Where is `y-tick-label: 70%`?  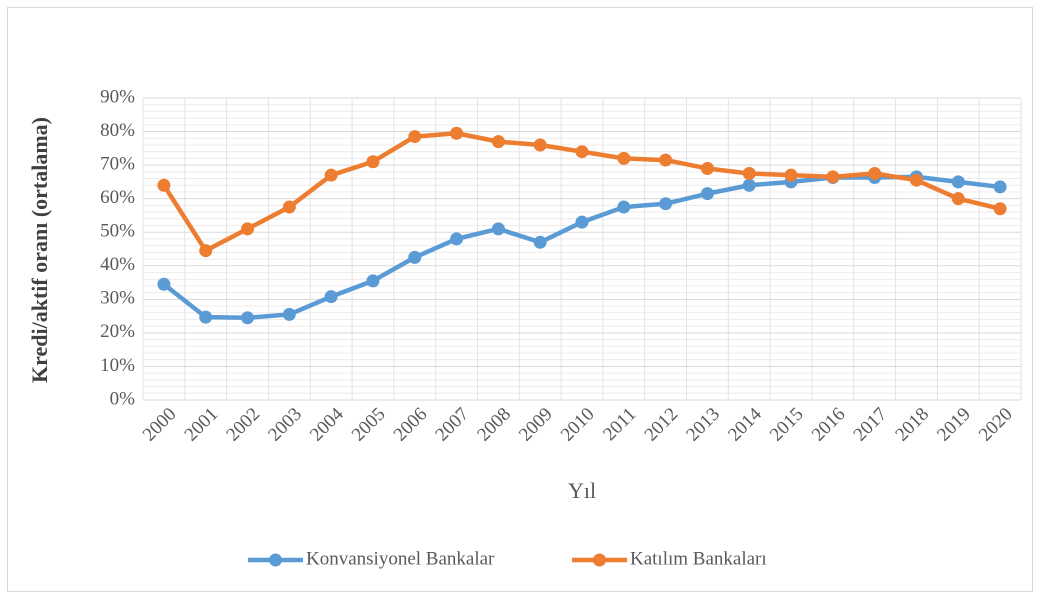
y-tick-label: 70% is located at coordinates (117, 163).